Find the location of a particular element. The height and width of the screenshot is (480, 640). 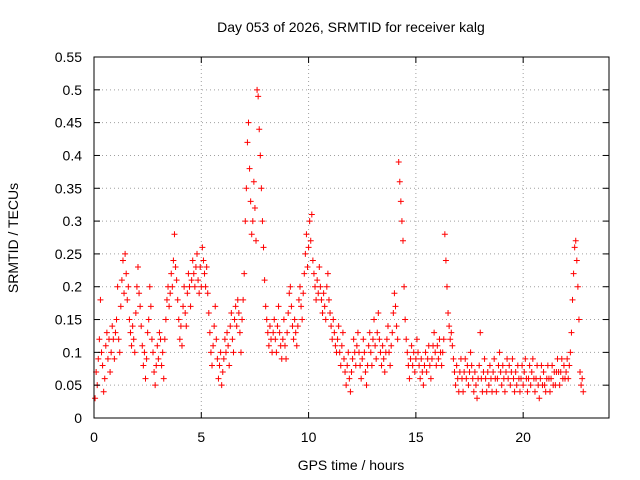

y-tick-label: 0.5 is located at coordinates (73, 90).